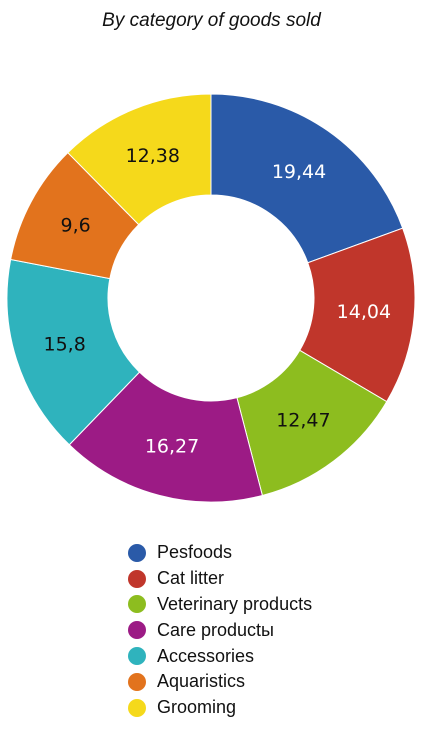  I want to click on slice-care-product, so click(165, 437).